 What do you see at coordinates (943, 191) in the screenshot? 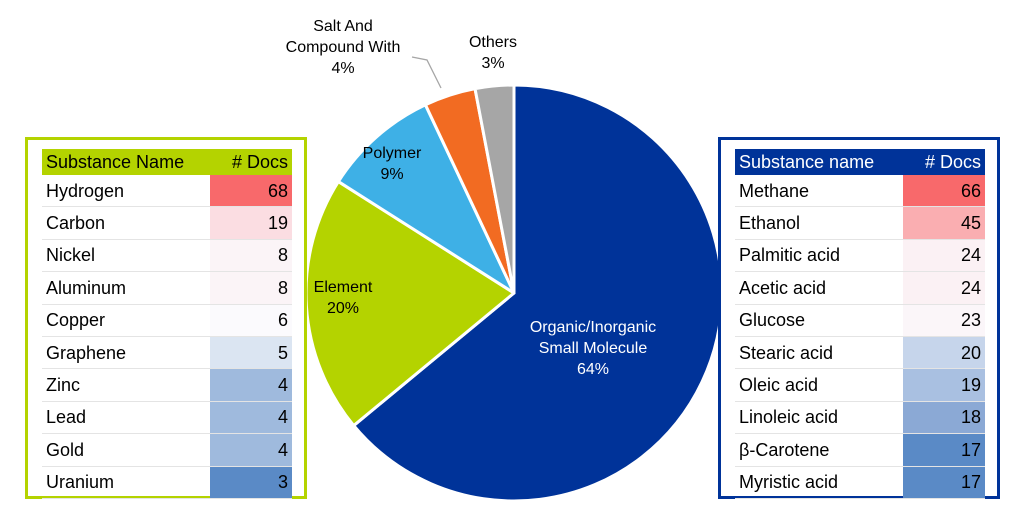
I see `doc-count: 66` at bounding box center [943, 191].